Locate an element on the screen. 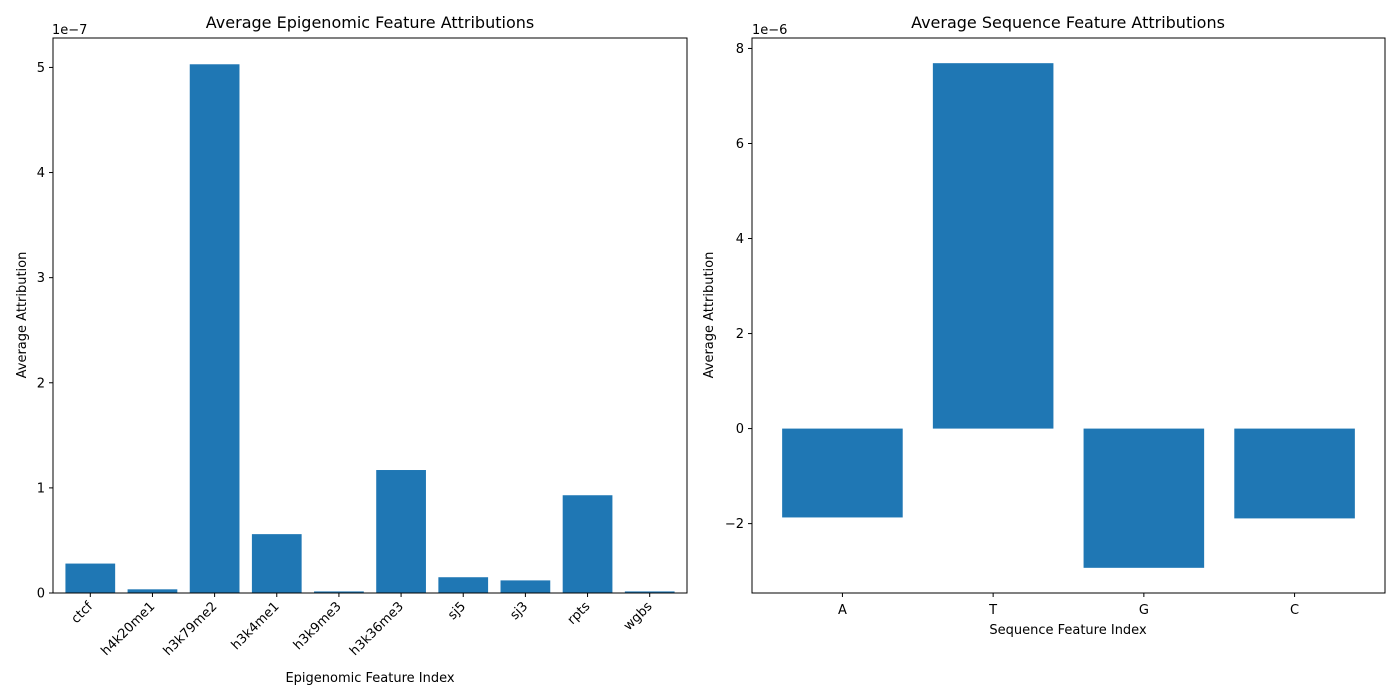 Image resolution: width=1400 pixels, height=700 pixels. epigenomic-bar-h3k36me3 is located at coordinates (401, 531).